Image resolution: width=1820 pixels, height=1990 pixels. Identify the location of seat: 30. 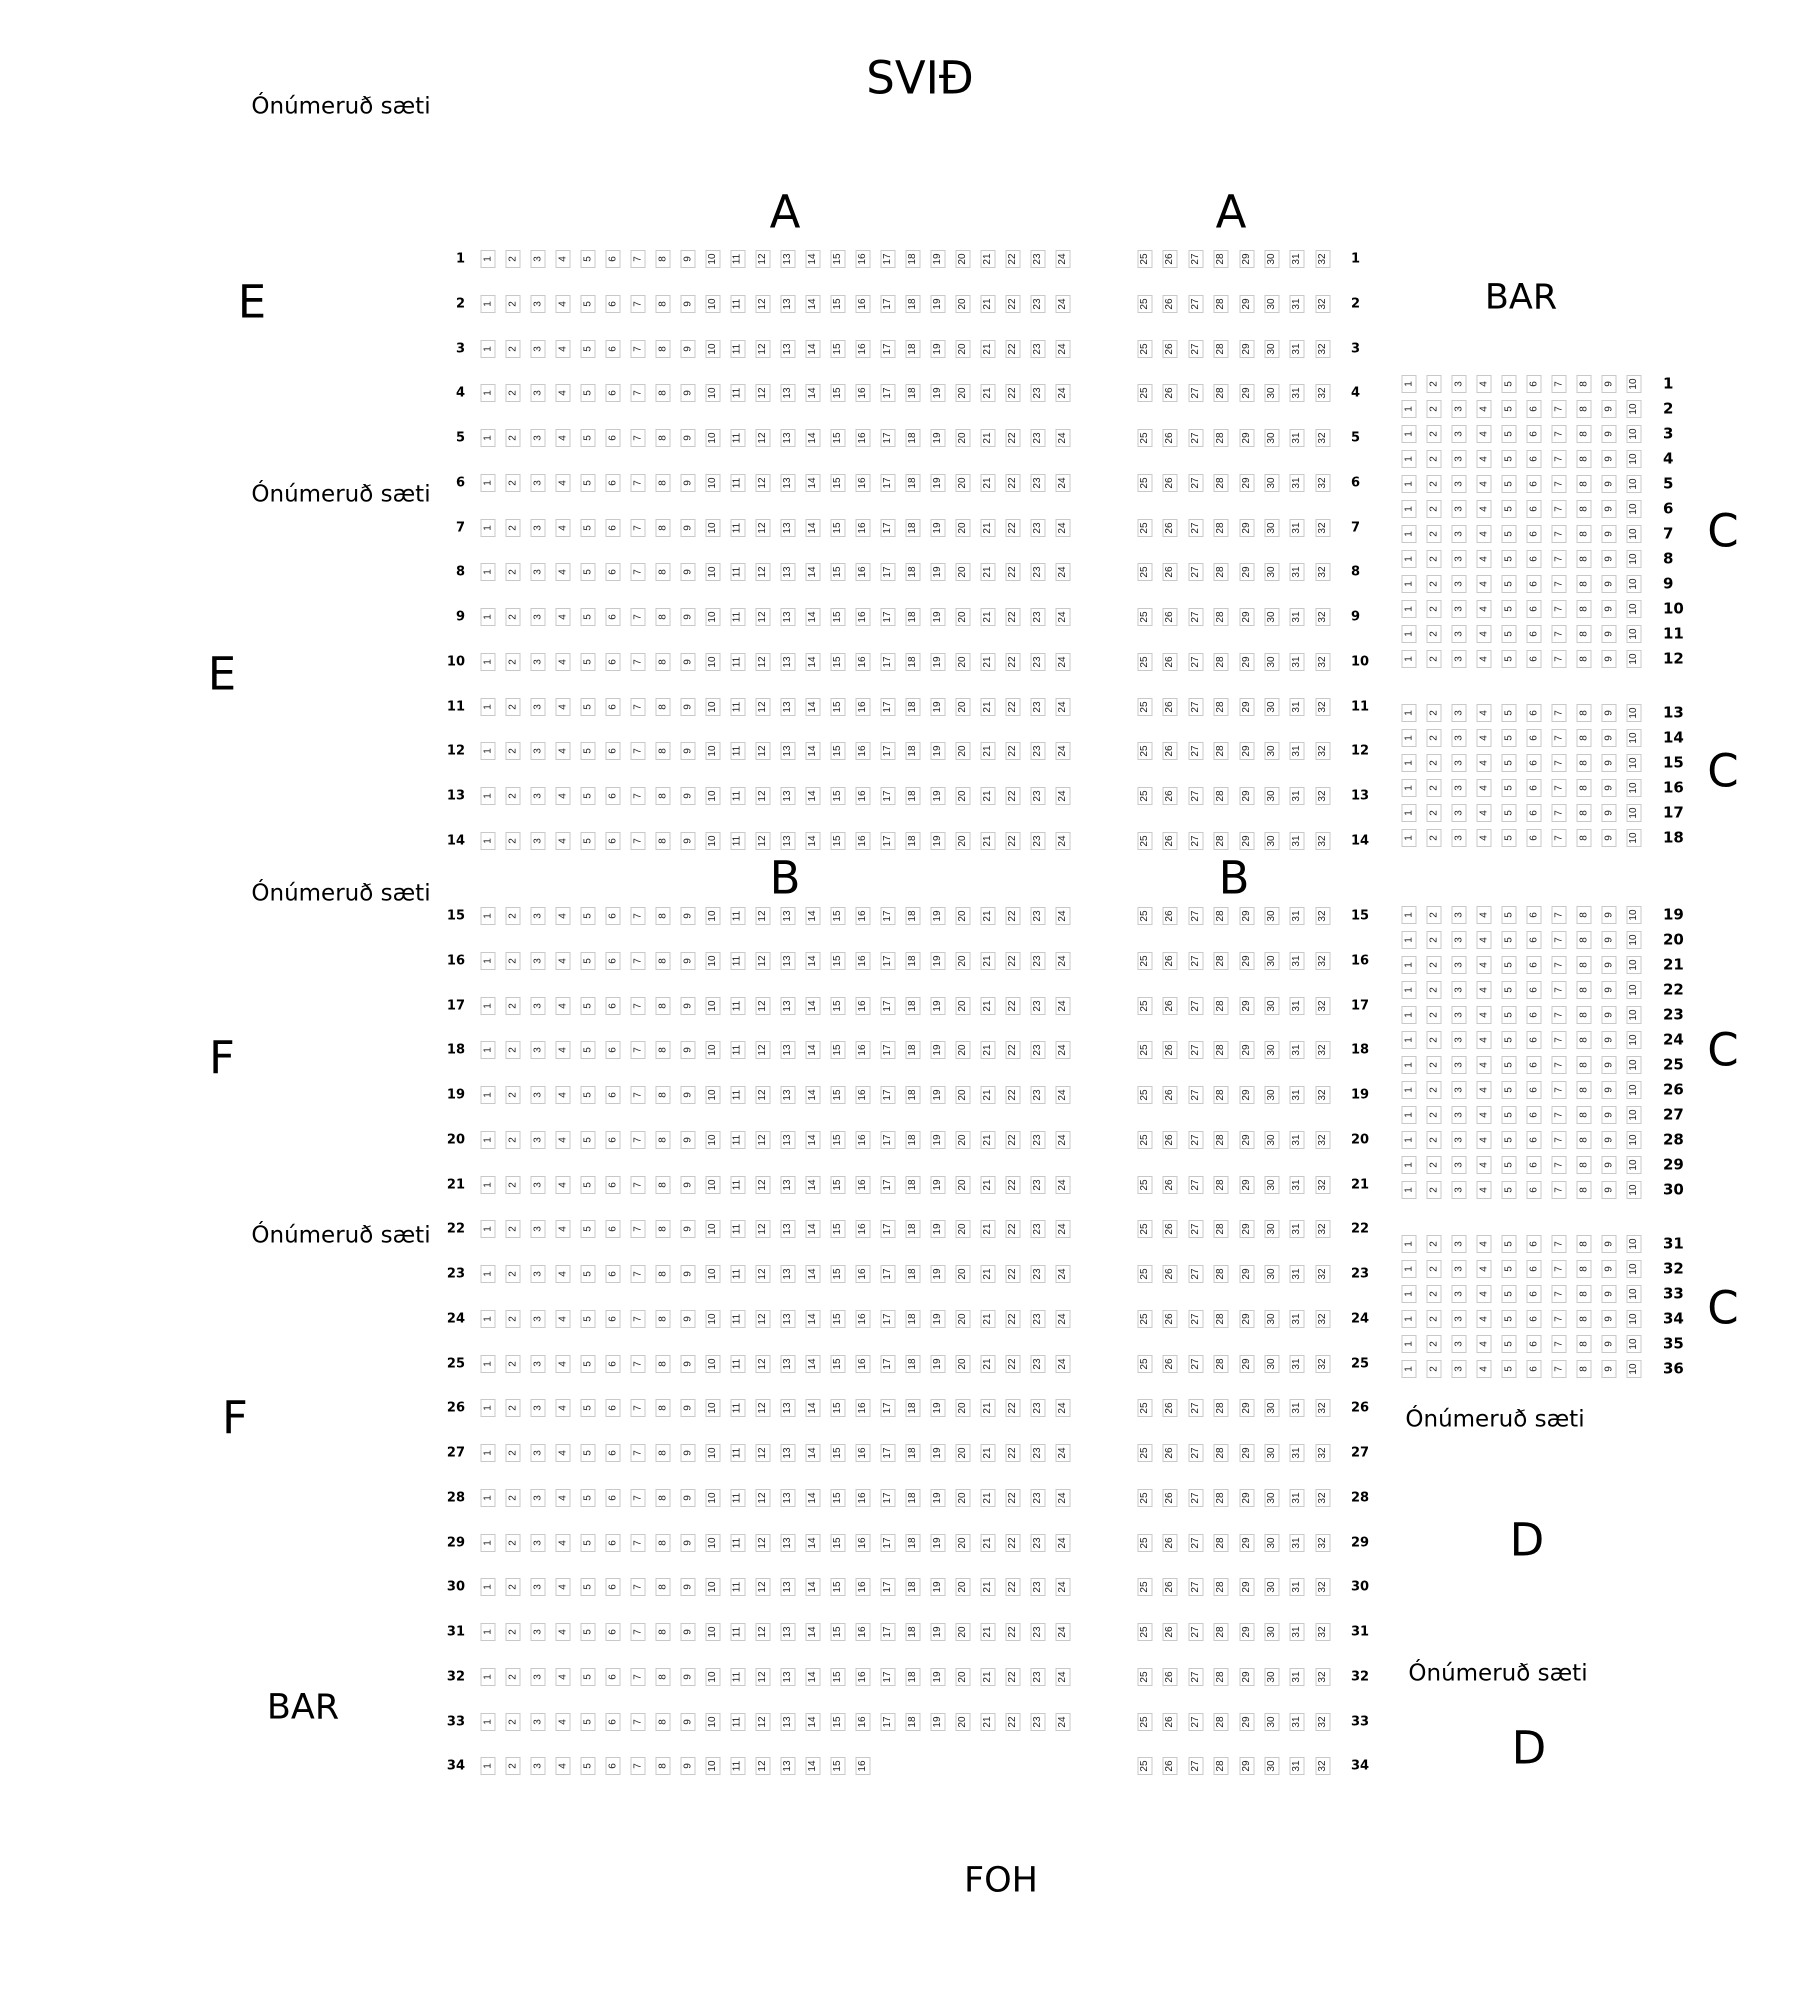
(1272, 1050).